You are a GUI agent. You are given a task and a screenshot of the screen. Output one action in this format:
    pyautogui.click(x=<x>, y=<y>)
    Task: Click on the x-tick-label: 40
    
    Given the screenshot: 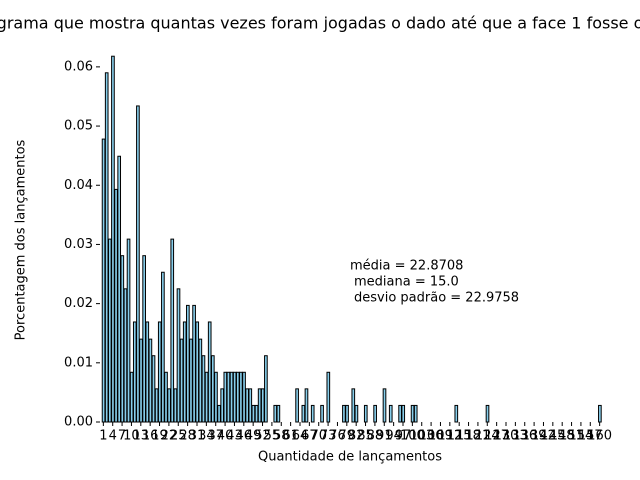 What is the action you would take?
    pyautogui.click(x=225, y=436)
    